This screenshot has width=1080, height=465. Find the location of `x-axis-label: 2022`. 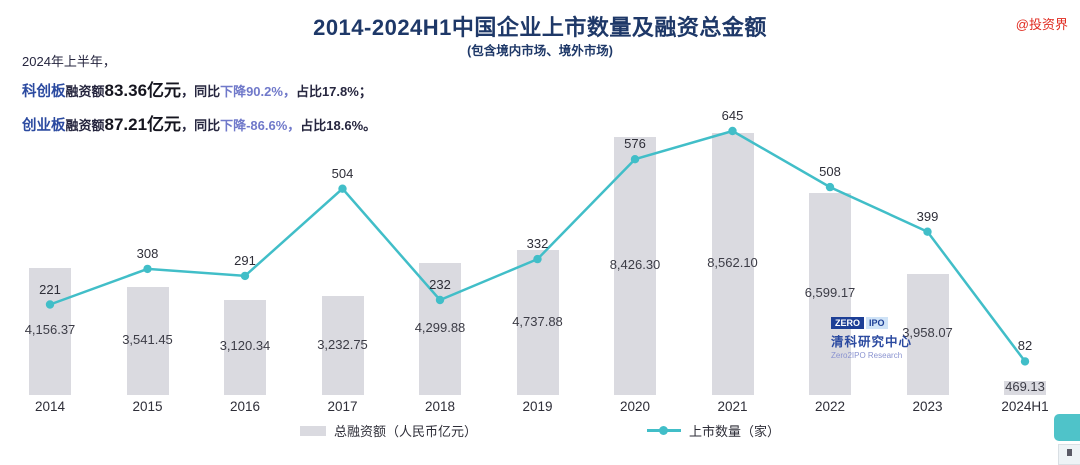

x-axis-label: 2022 is located at coordinates (830, 406).